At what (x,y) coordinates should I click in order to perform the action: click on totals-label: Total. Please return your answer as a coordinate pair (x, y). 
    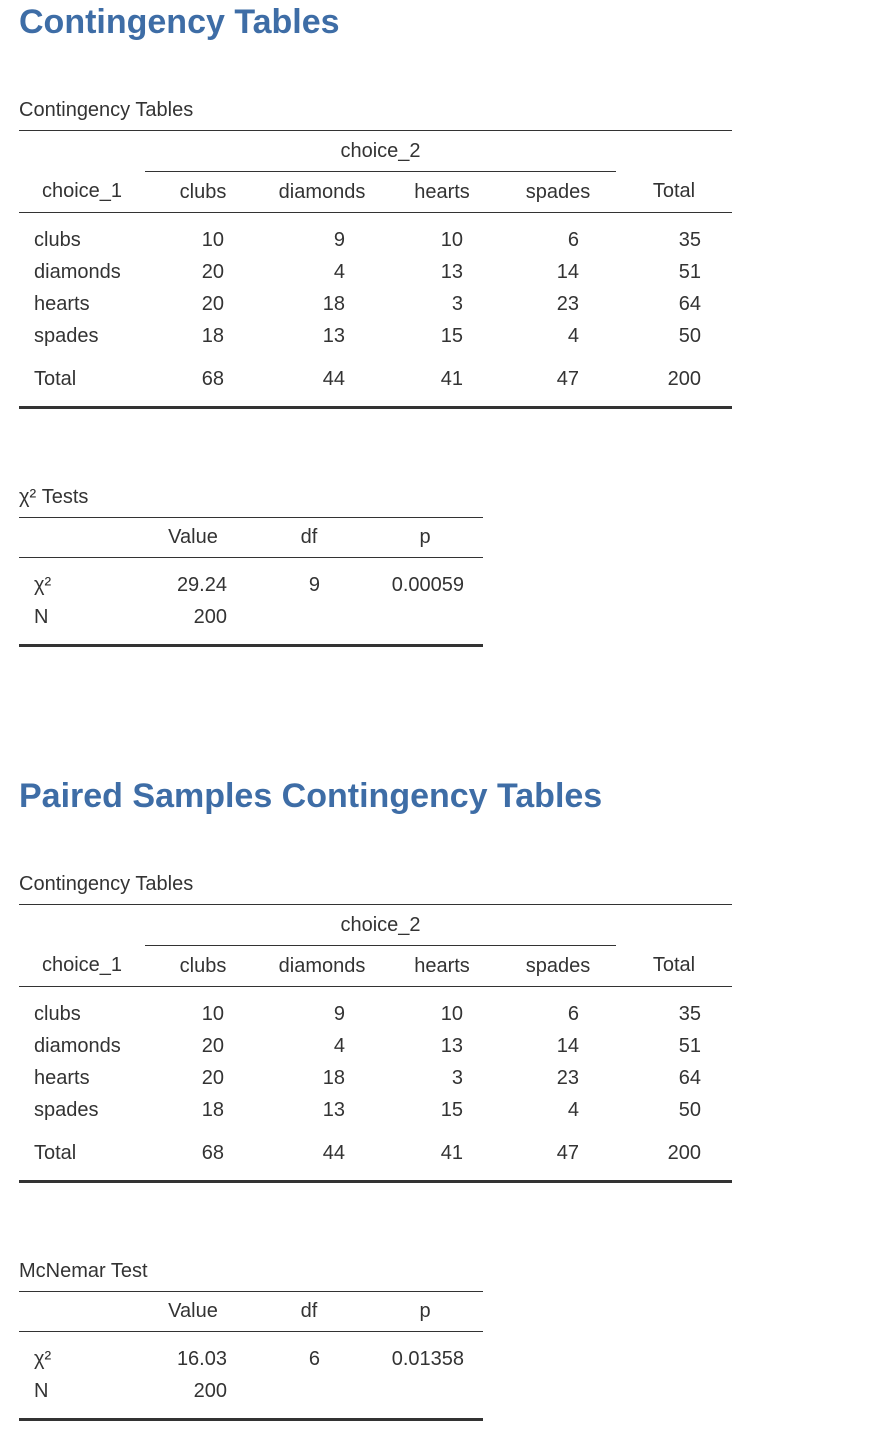
    Looking at the image, I should click on (55, 1153).